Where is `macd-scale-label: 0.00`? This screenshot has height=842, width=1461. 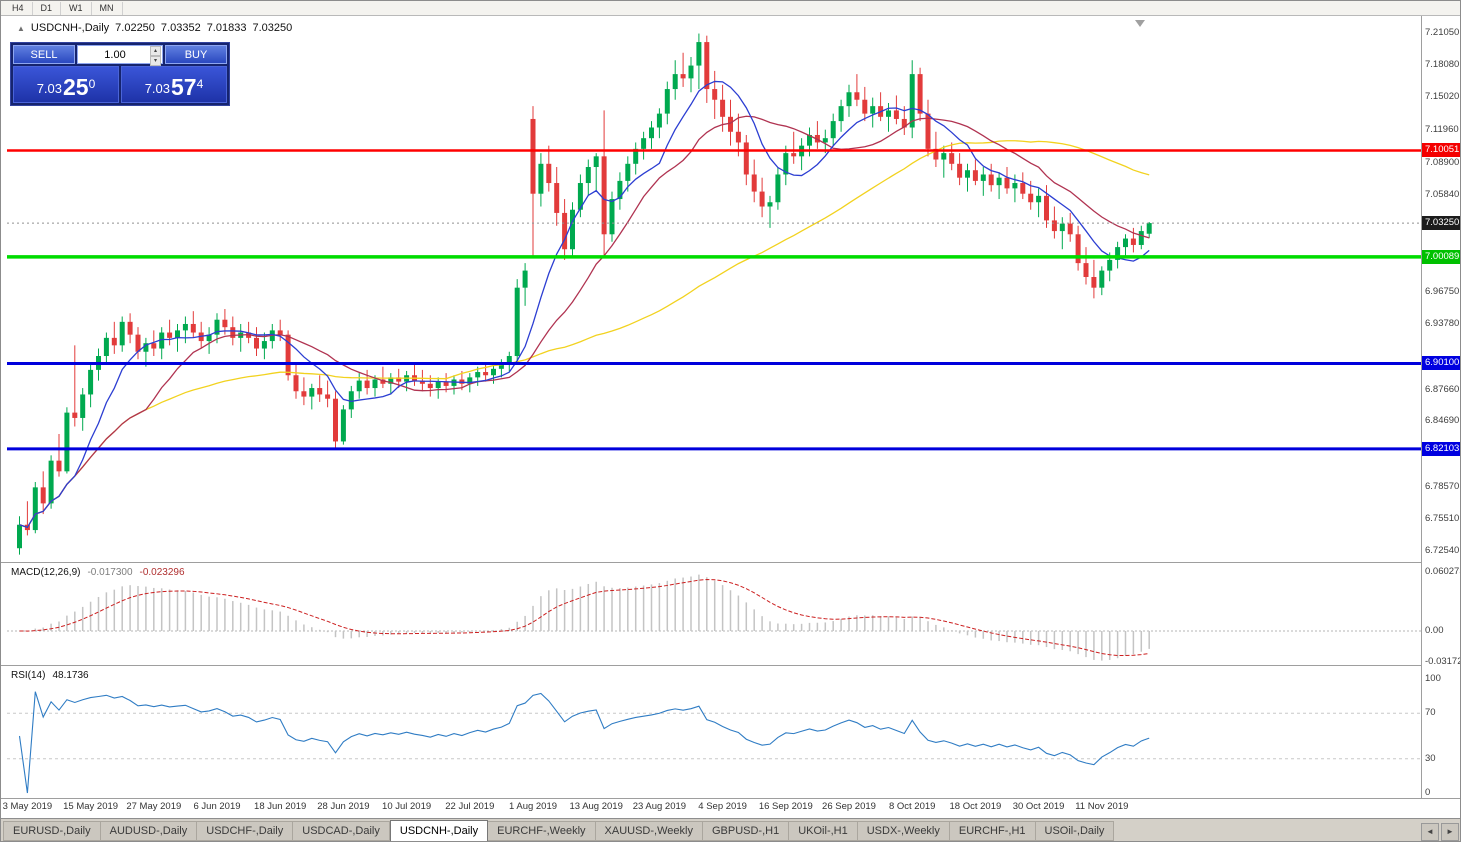
macd-scale-label: 0.00 is located at coordinates (1434, 630).